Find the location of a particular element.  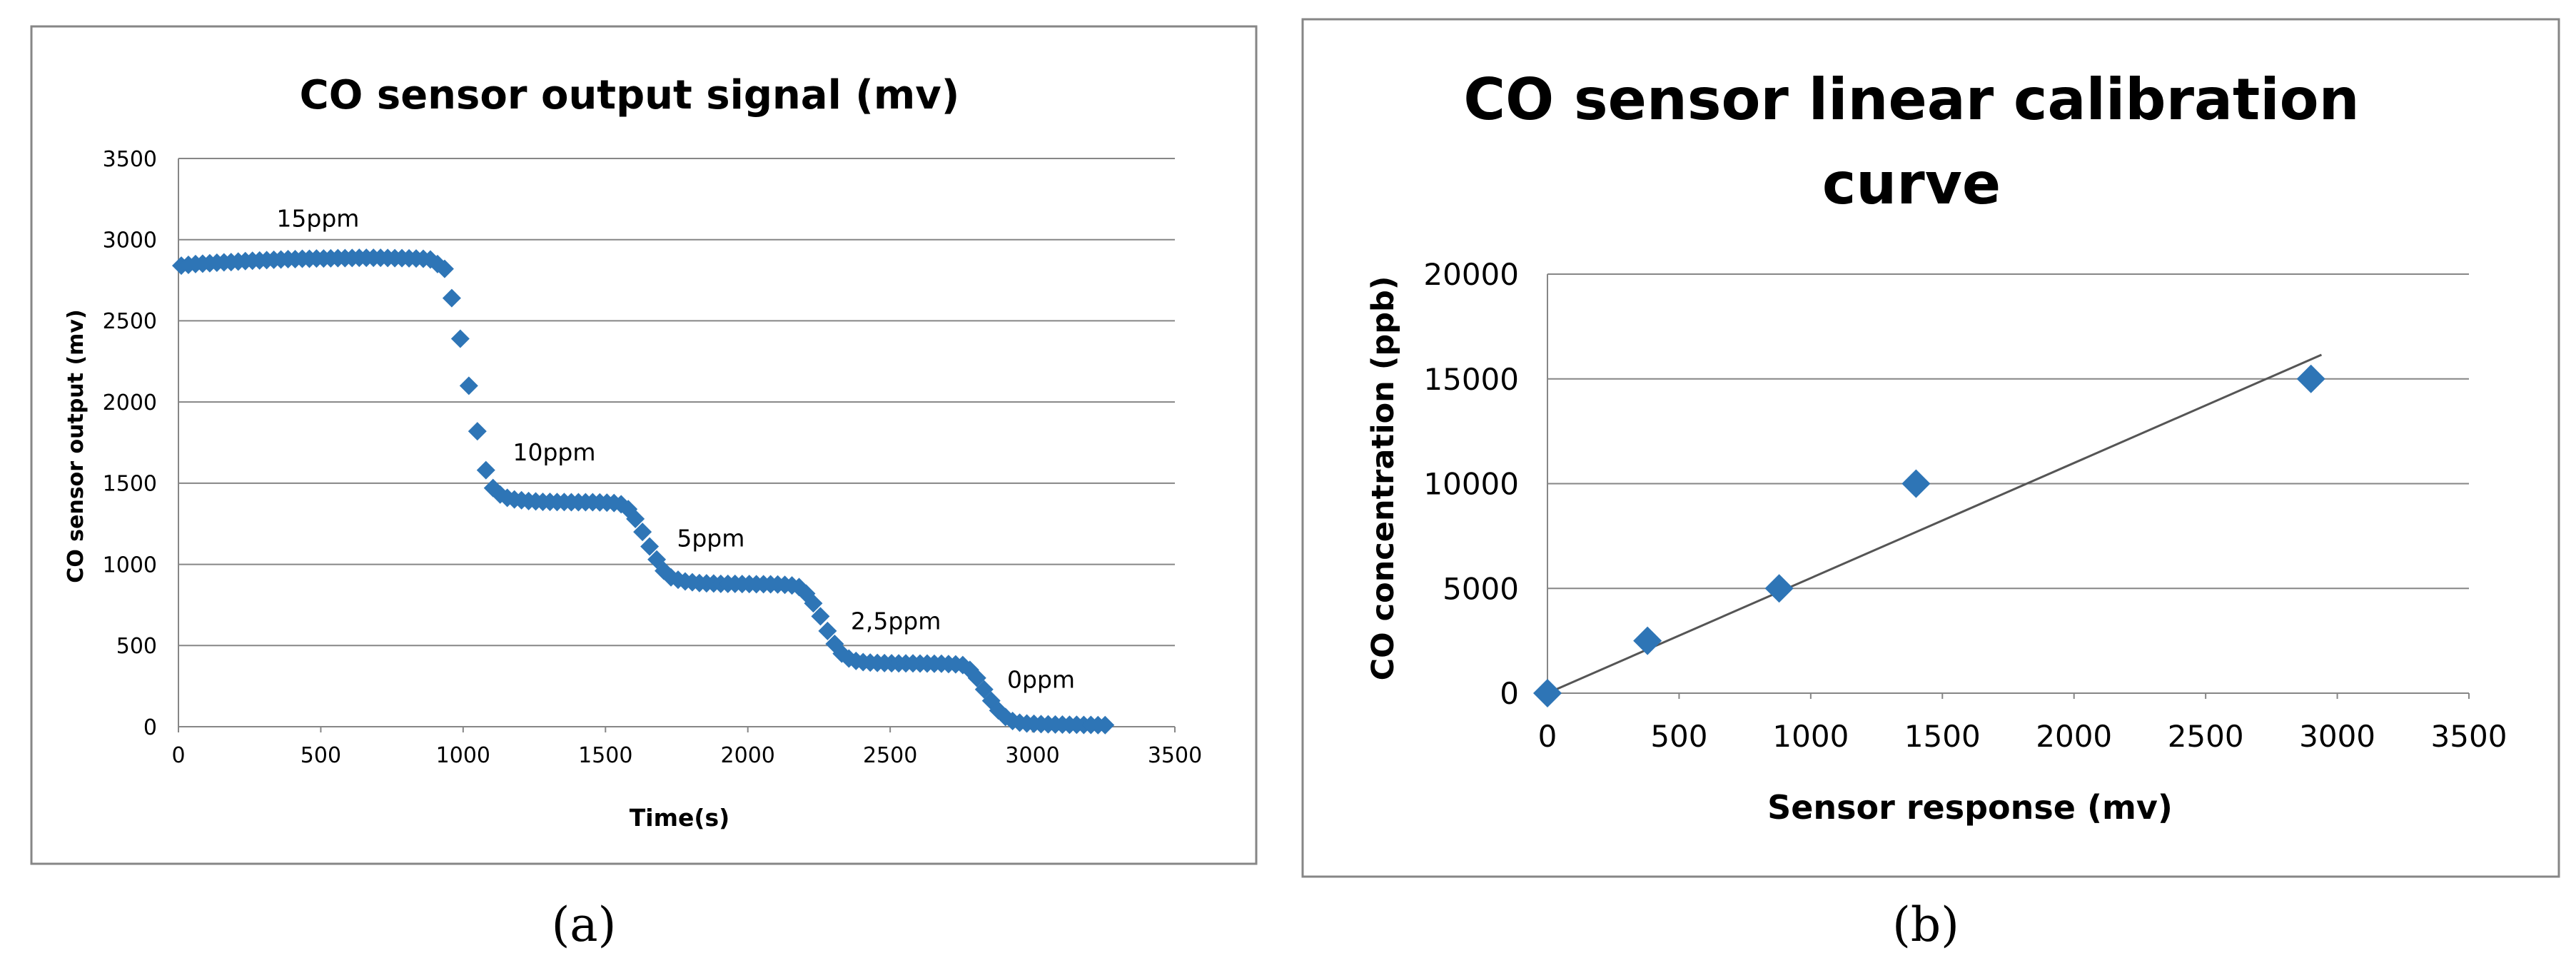

a-xtick-label: 0 is located at coordinates (178, 755).